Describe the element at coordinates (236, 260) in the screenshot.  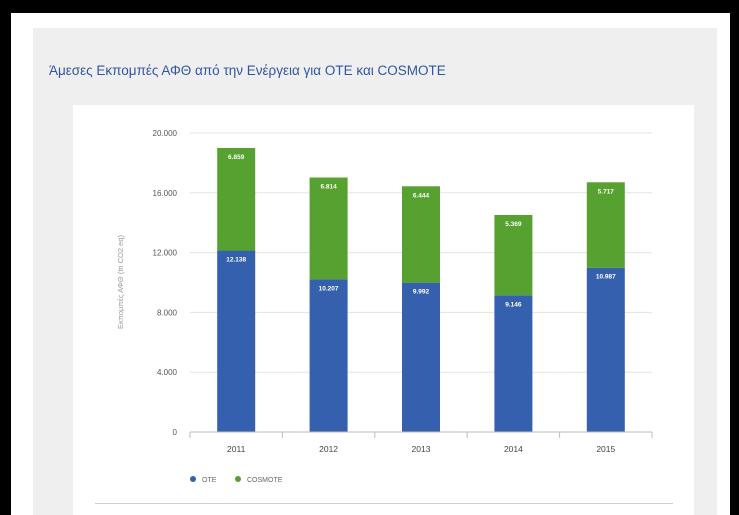
I see `data-label: 12.138` at that location.